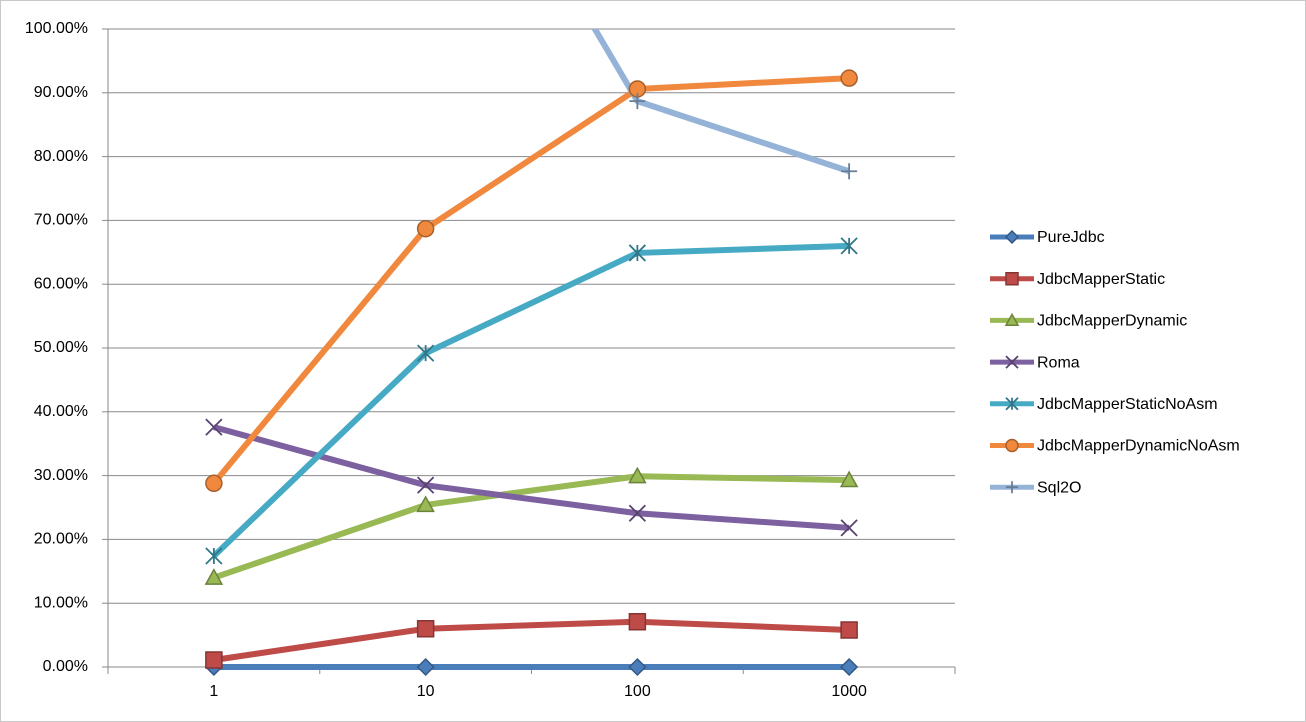 The width and height of the screenshot is (1306, 722). What do you see at coordinates (1058, 362) in the screenshot?
I see `legend-label: Roma` at bounding box center [1058, 362].